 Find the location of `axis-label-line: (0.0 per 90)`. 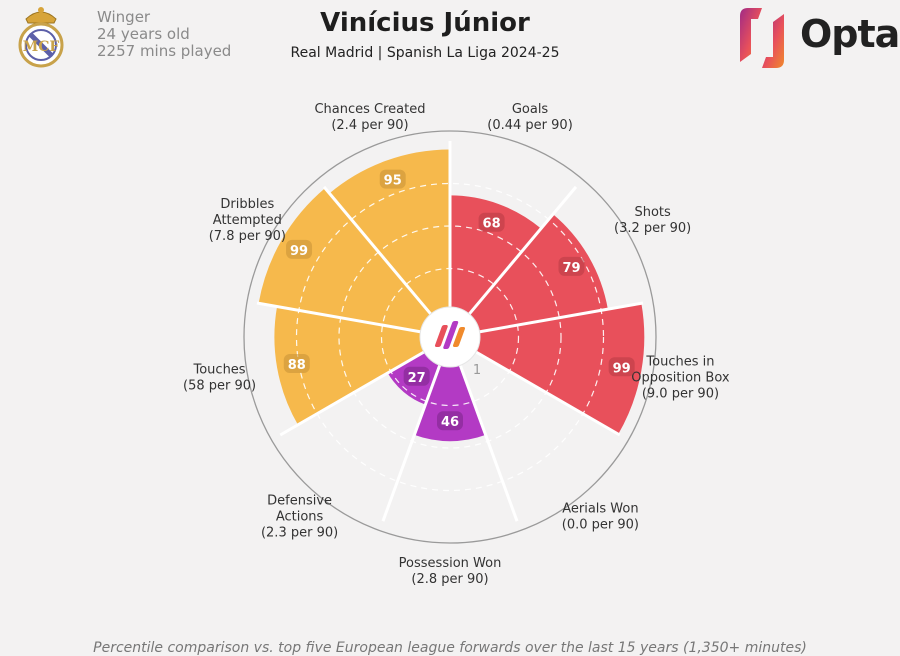

axis-label-line: (0.0 per 90) is located at coordinates (600, 524).